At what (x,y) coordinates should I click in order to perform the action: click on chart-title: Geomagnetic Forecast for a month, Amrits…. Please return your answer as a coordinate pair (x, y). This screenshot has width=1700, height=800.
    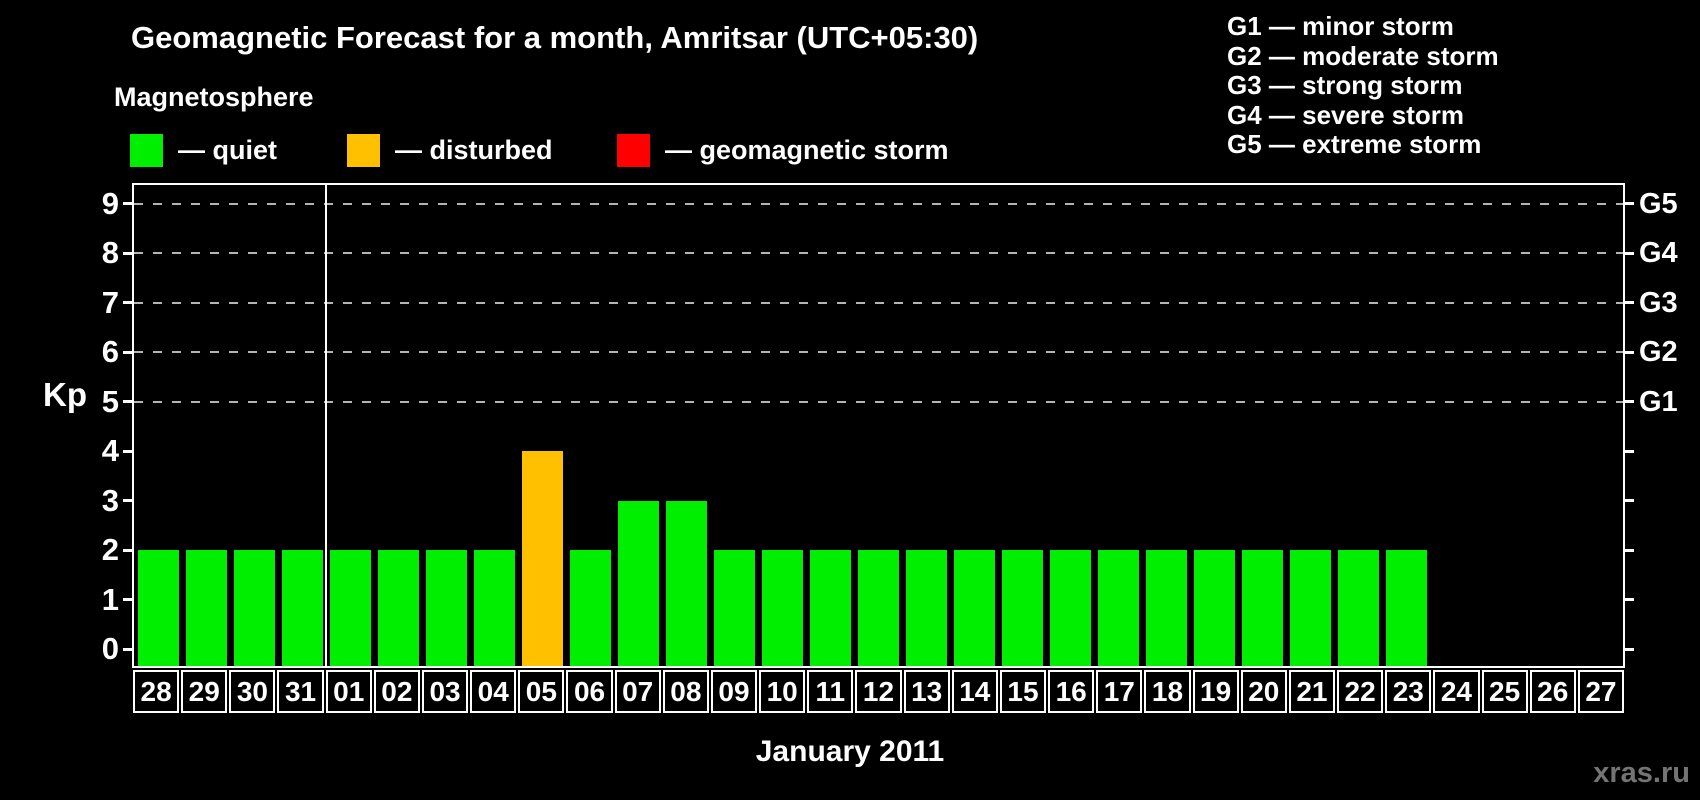
    Looking at the image, I should click on (555, 37).